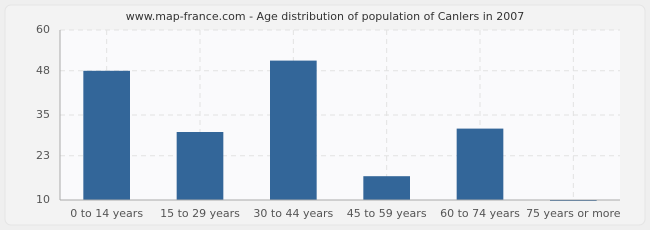 The width and height of the screenshot is (650, 240). What do you see at coordinates (573, 213) in the screenshot?
I see `x-tick-label: 75 years or more` at bounding box center [573, 213].